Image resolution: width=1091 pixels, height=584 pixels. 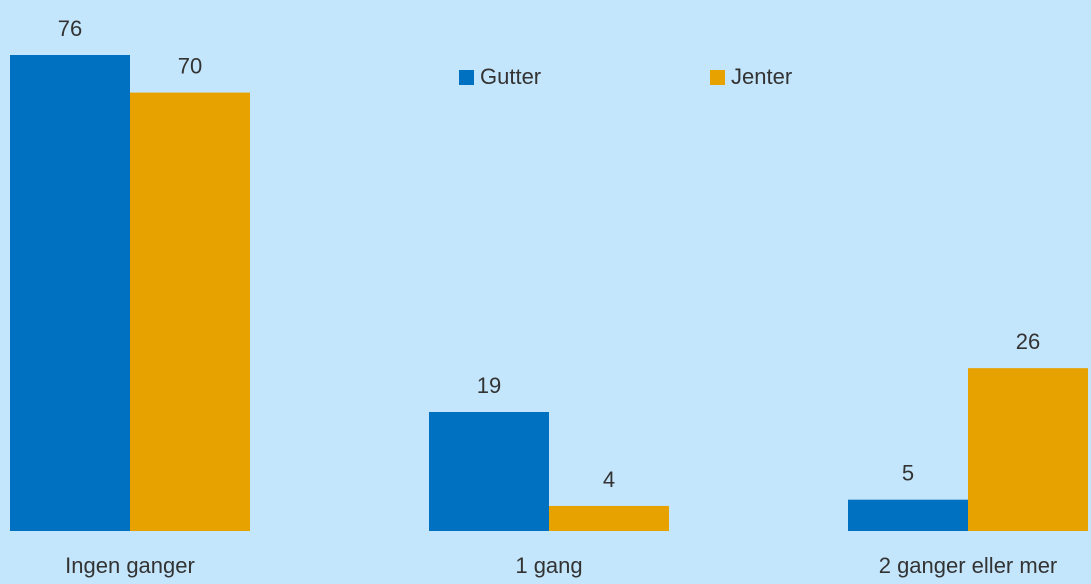 I want to click on data-label: 70, so click(x=190, y=65).